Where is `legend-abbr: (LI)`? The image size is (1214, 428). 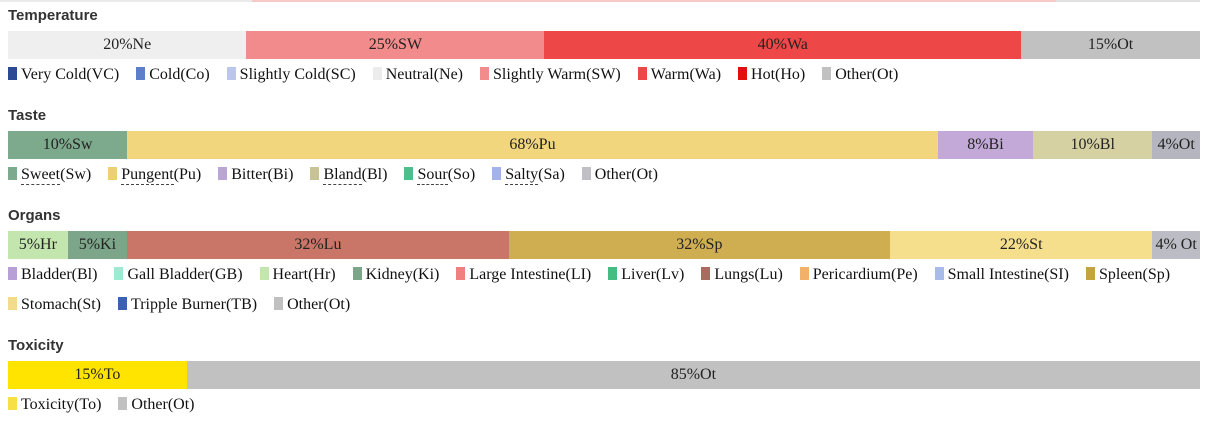 legend-abbr: (LI) is located at coordinates (578, 274).